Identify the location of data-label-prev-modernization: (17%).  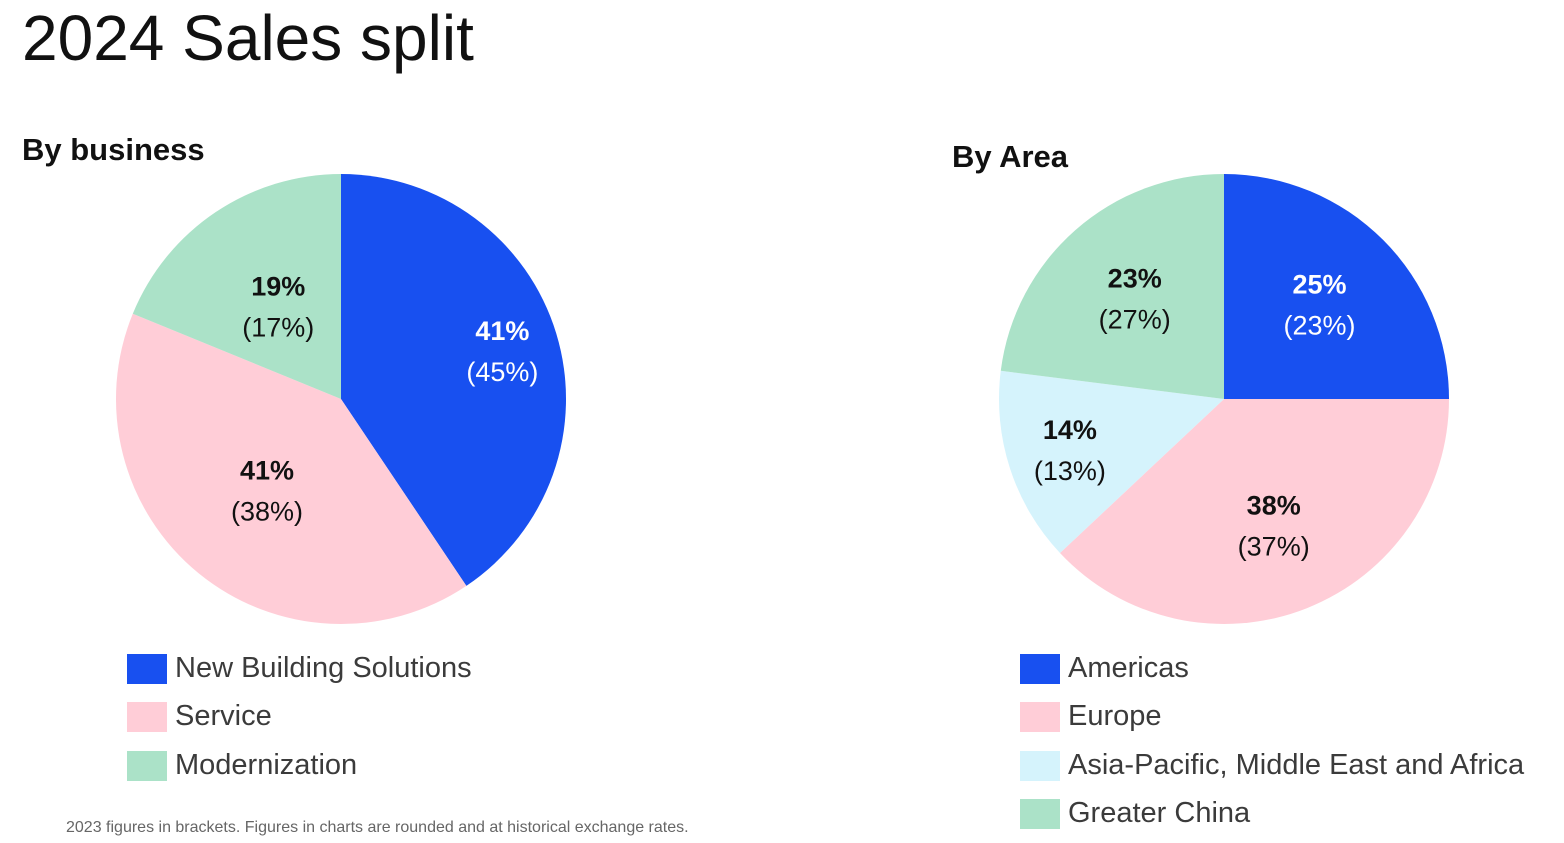
(278, 328).